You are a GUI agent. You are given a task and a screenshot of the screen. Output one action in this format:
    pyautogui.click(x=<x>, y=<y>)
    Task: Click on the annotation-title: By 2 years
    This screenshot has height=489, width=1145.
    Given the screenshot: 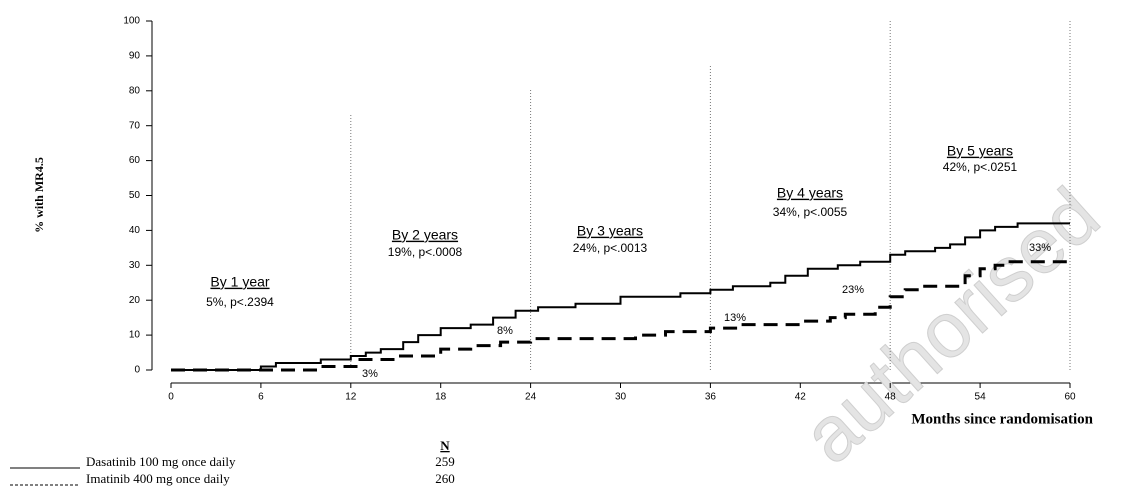 What is the action you would take?
    pyautogui.click(x=425, y=235)
    